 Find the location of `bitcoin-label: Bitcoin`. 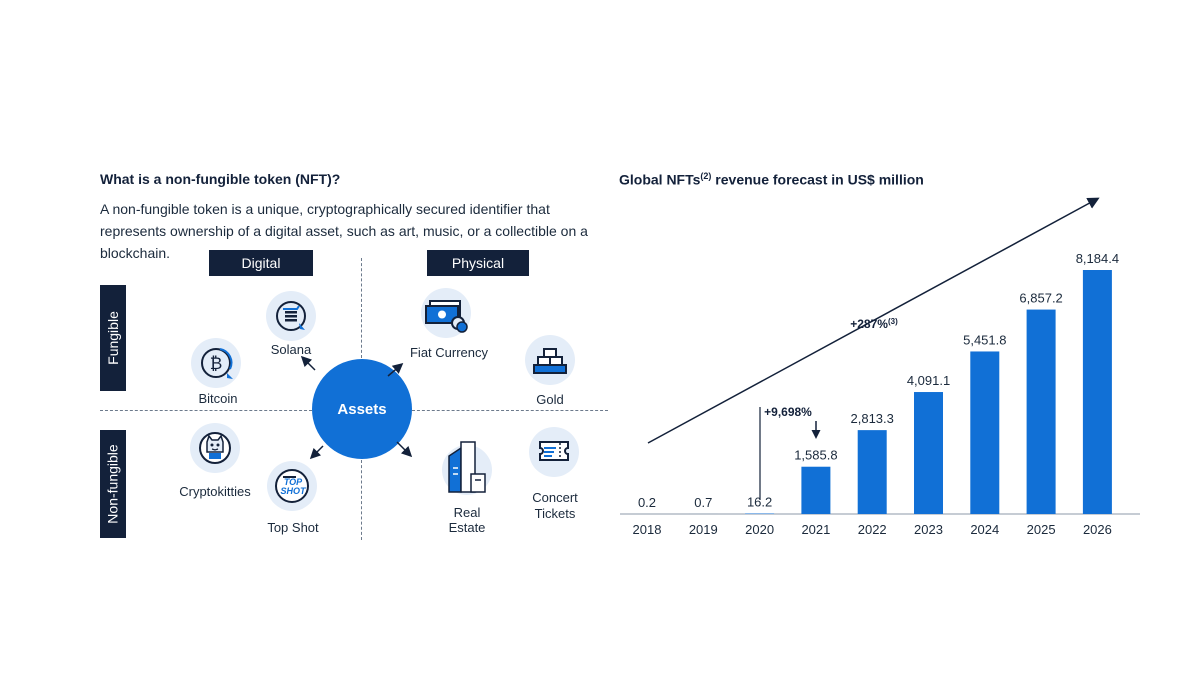

bitcoin-label: Bitcoin is located at coordinates (218, 398).